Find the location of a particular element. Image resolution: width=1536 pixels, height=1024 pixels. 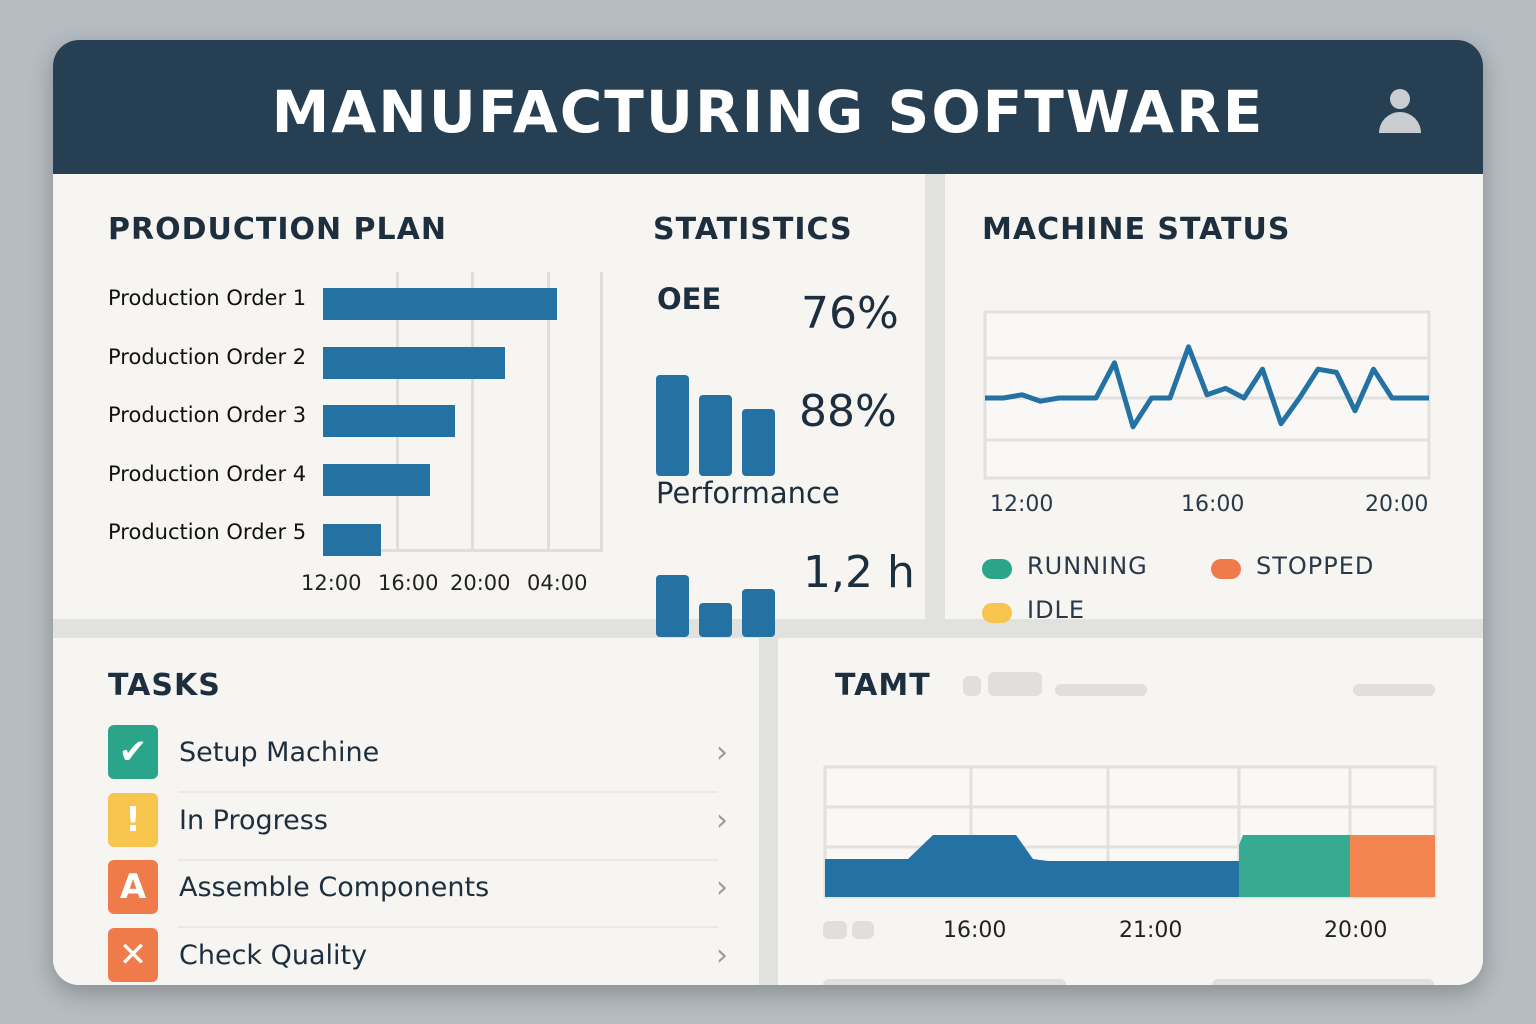

user-icon is located at coordinates (1400, 111).